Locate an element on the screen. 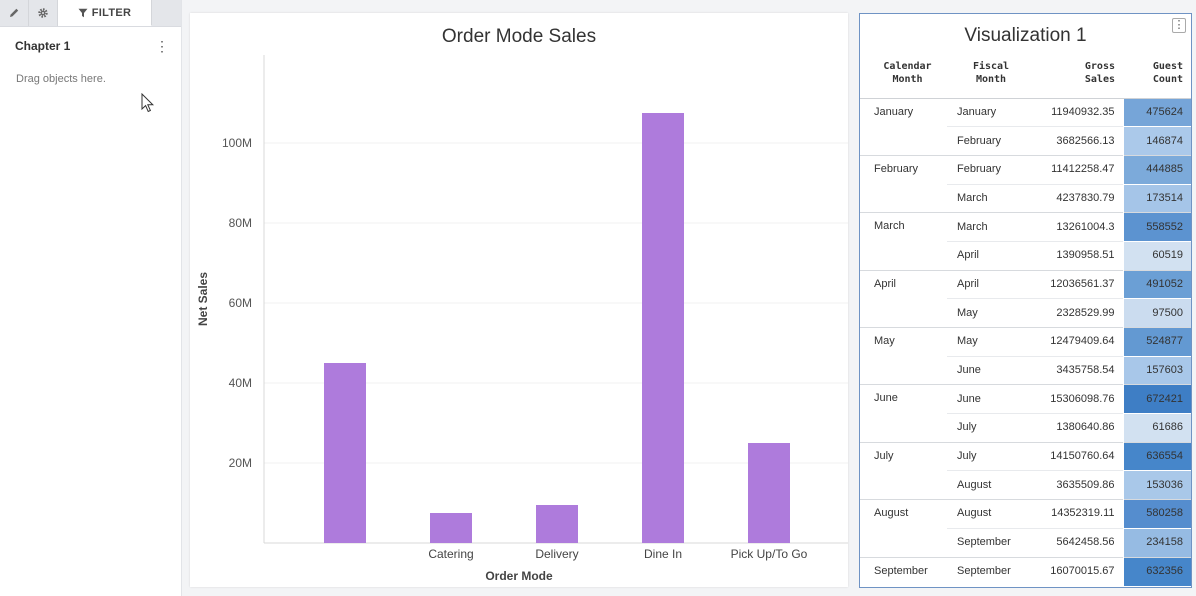 The image size is (1196, 596). gross-sales-cell: 2328529.99 is located at coordinates (1077, 313).